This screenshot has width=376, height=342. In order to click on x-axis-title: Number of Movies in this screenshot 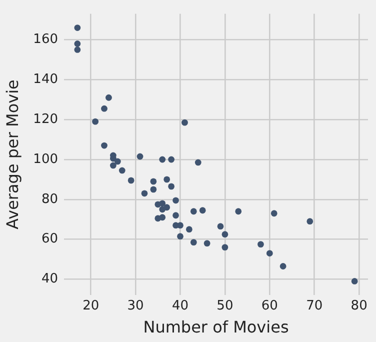, I will do `click(216, 327)`.